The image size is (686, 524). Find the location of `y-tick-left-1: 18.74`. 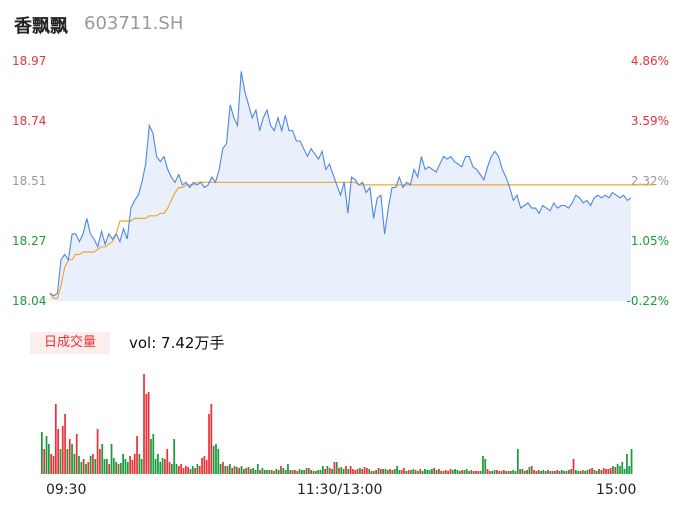

y-tick-left-1: 18.74 is located at coordinates (29, 121).